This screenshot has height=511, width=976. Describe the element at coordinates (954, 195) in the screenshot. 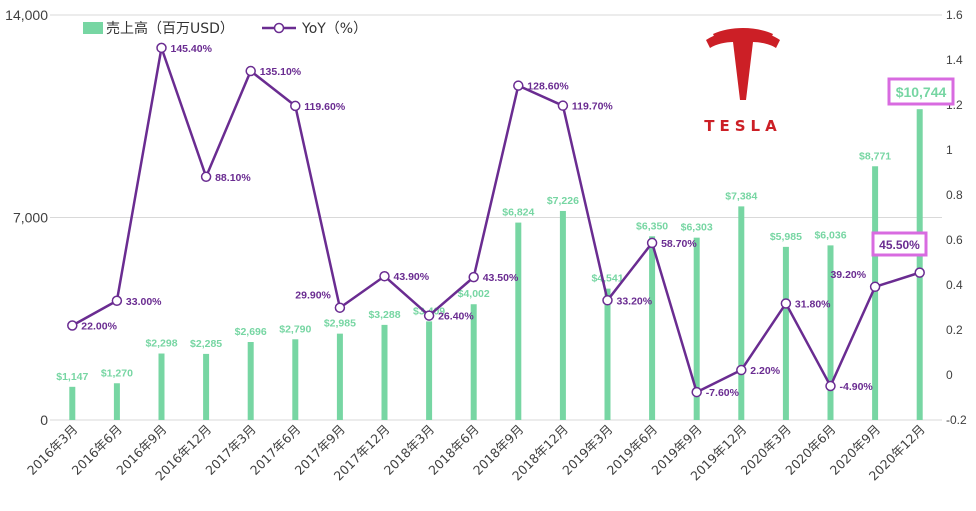

I see `right-axis-tick-label: 0.8` at that location.